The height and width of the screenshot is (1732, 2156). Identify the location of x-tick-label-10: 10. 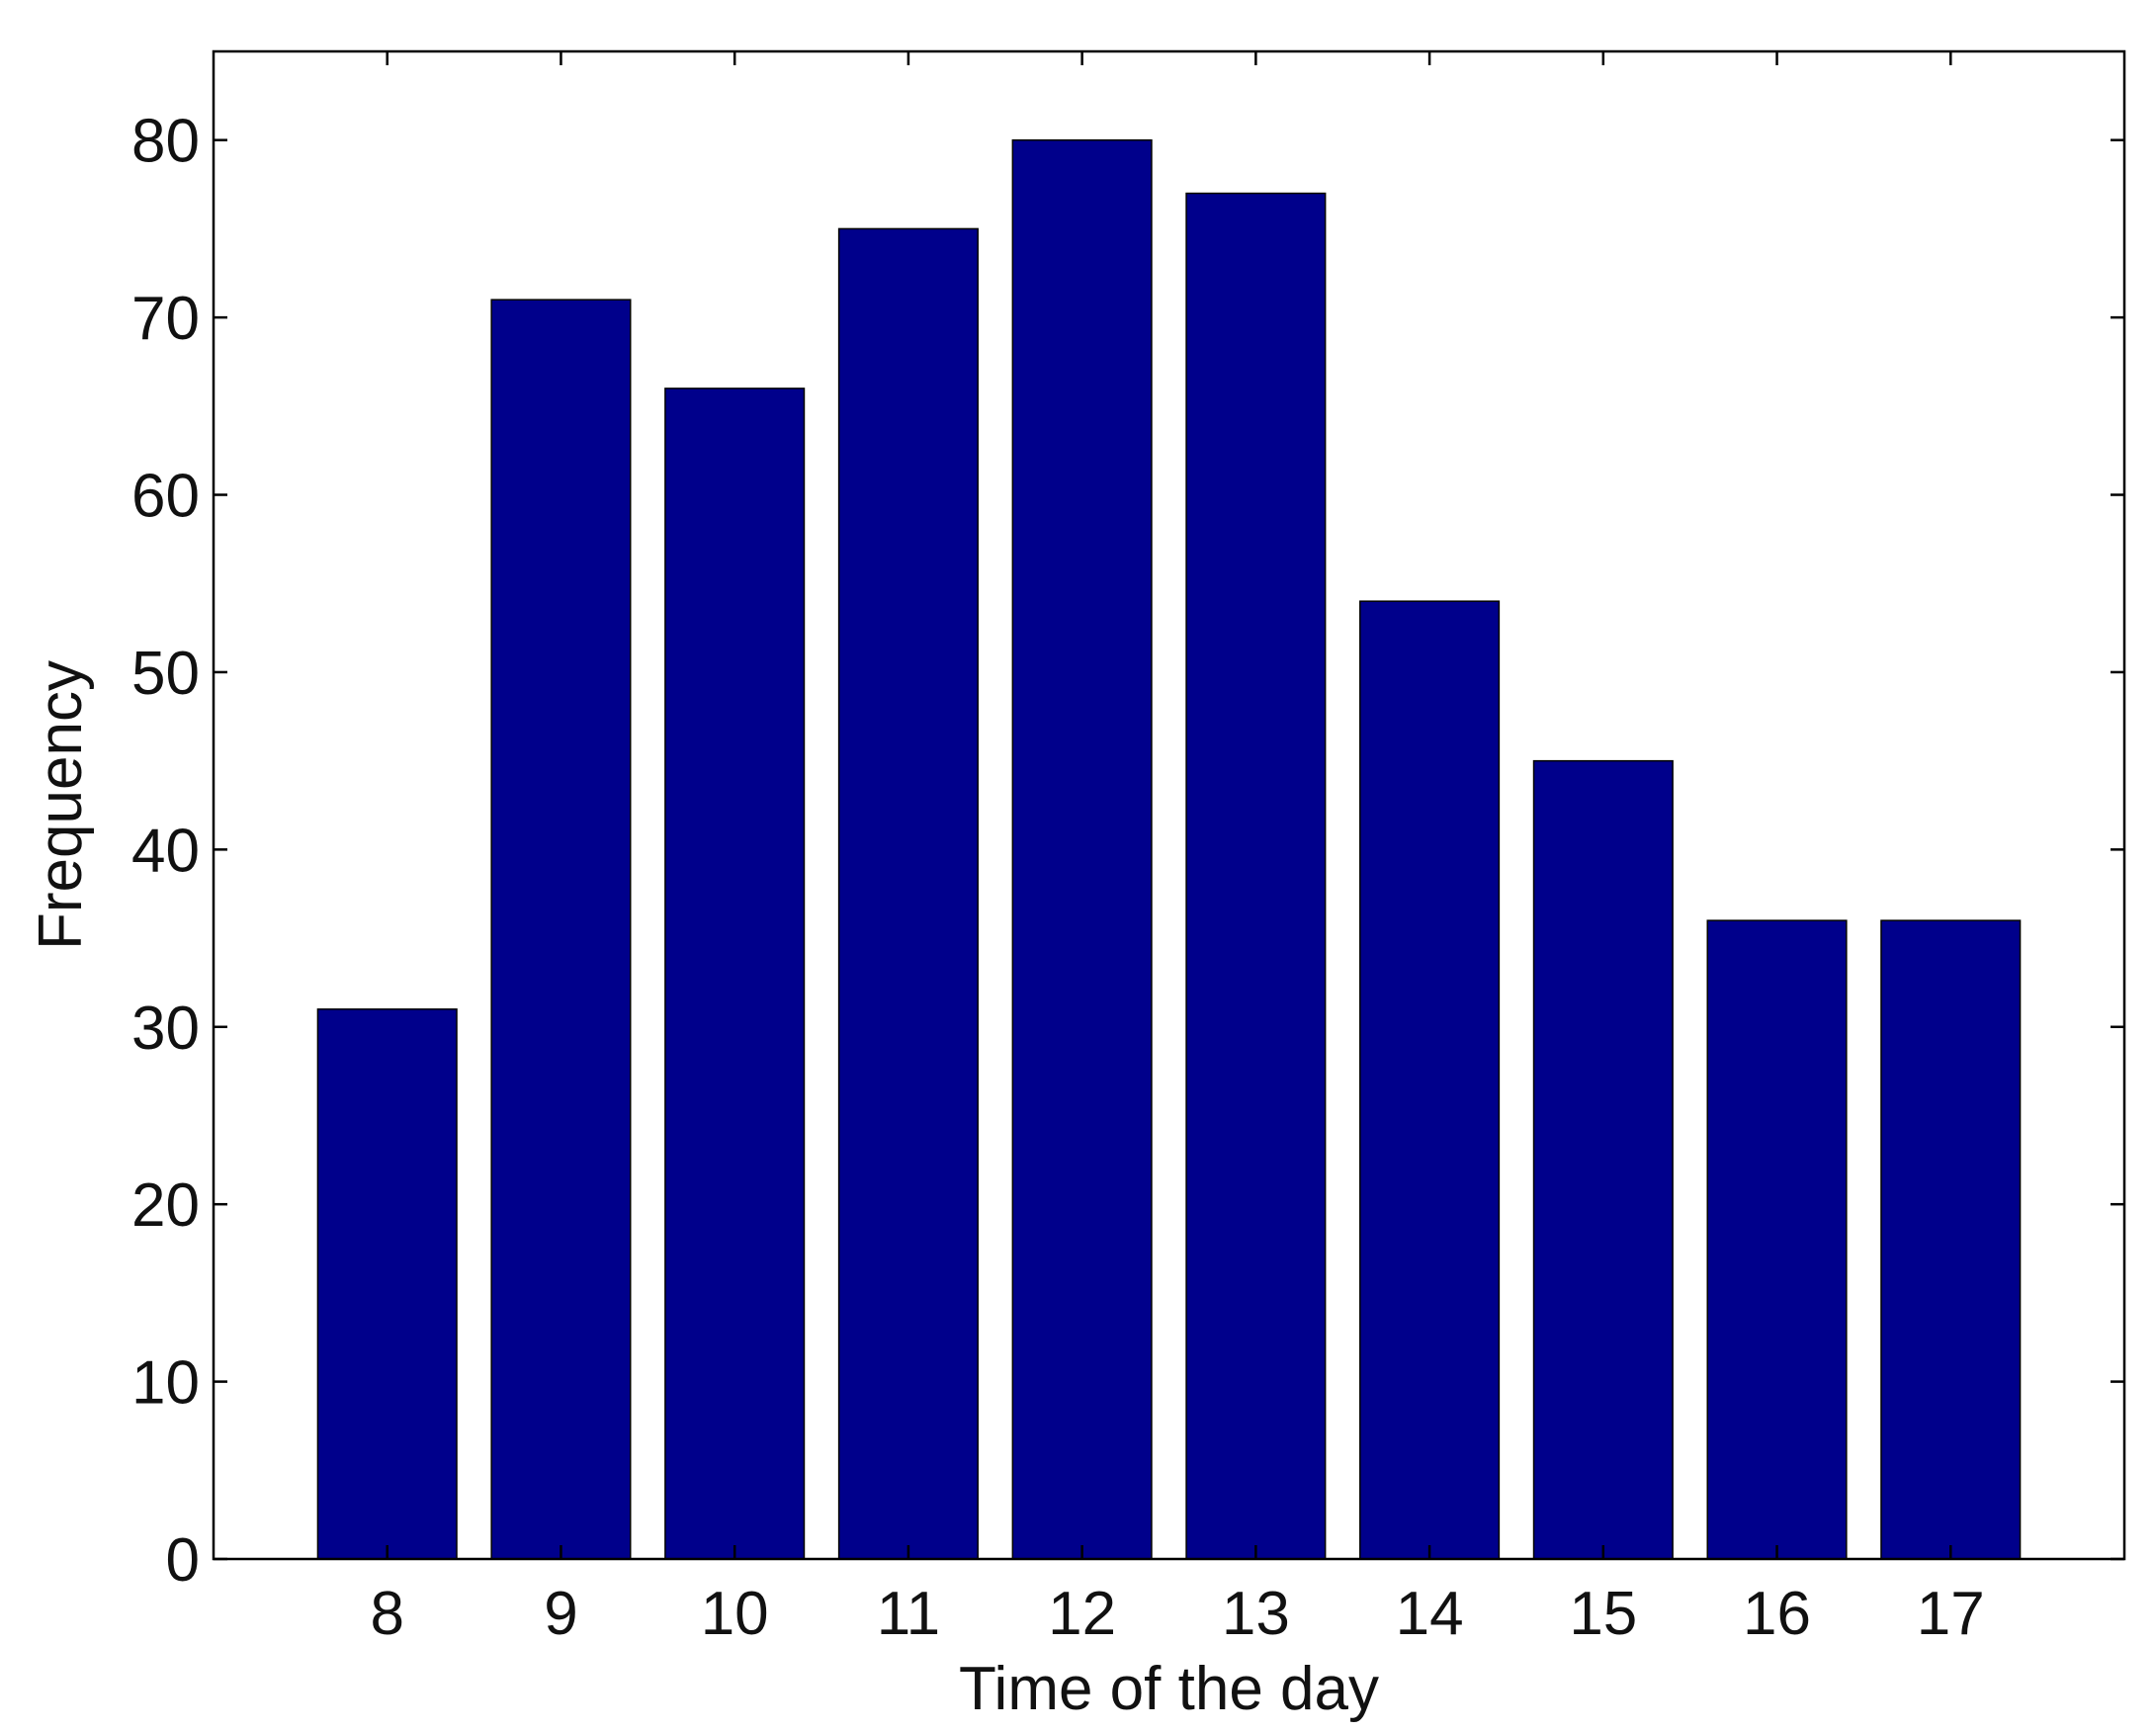
(735, 1614).